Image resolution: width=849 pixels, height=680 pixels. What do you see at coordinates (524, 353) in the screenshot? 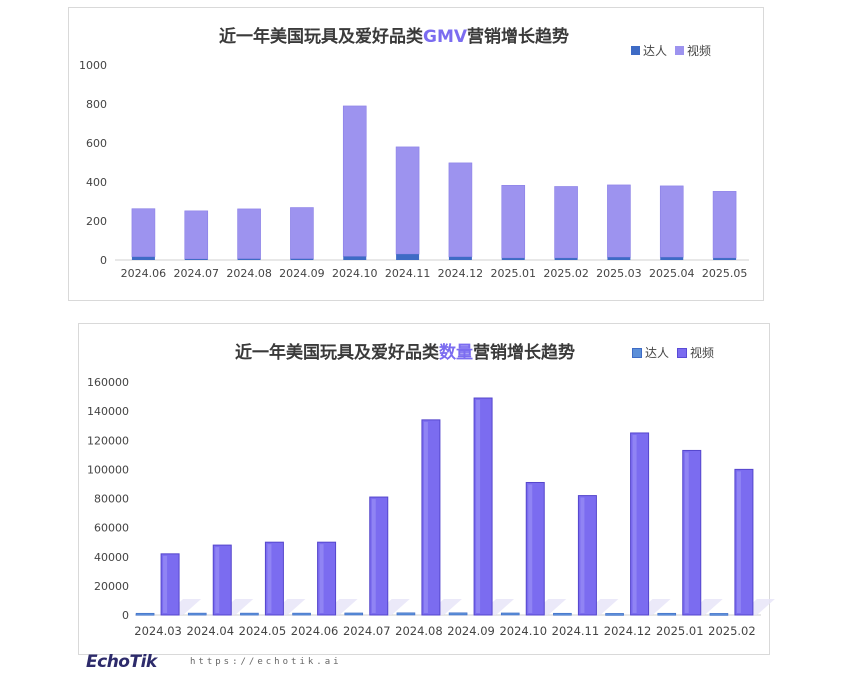
I see `quantity-title-suffix: 营销增长趋势` at bounding box center [524, 353].